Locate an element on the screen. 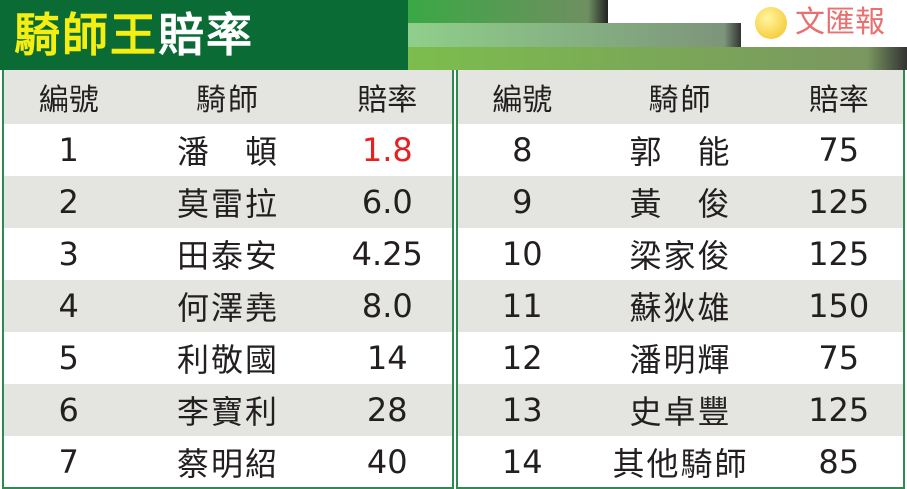  watermark-logo: 文匯報 is located at coordinates (830, 24).